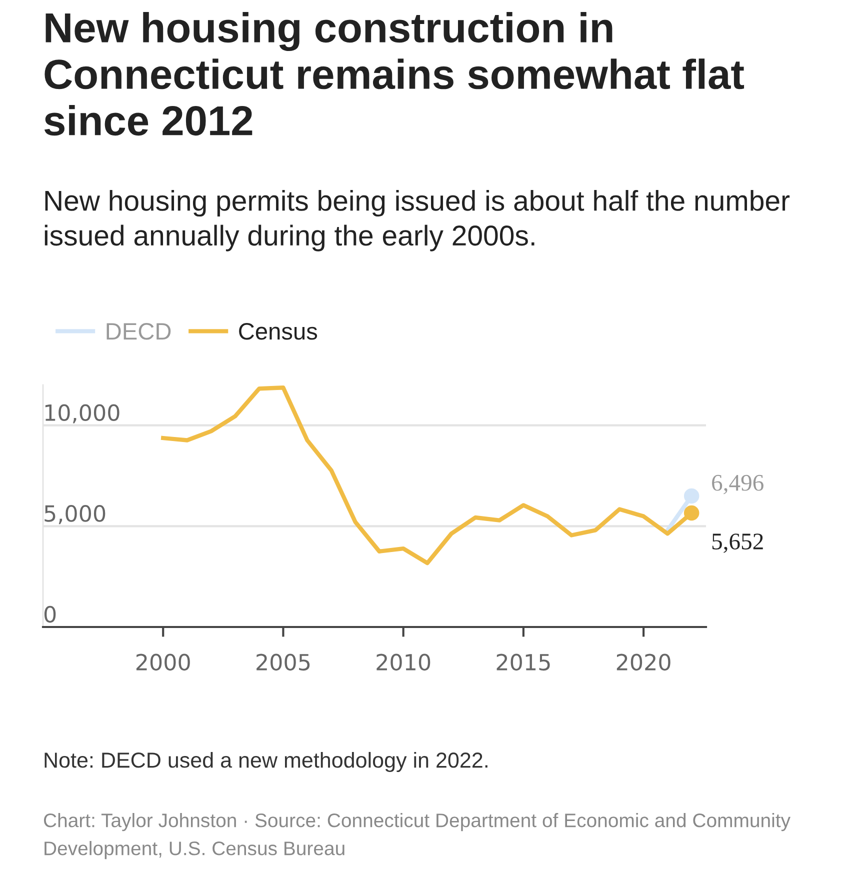 The image size is (863, 896). What do you see at coordinates (283, 662) in the screenshot?
I see `x-tick-label: 2005` at bounding box center [283, 662].